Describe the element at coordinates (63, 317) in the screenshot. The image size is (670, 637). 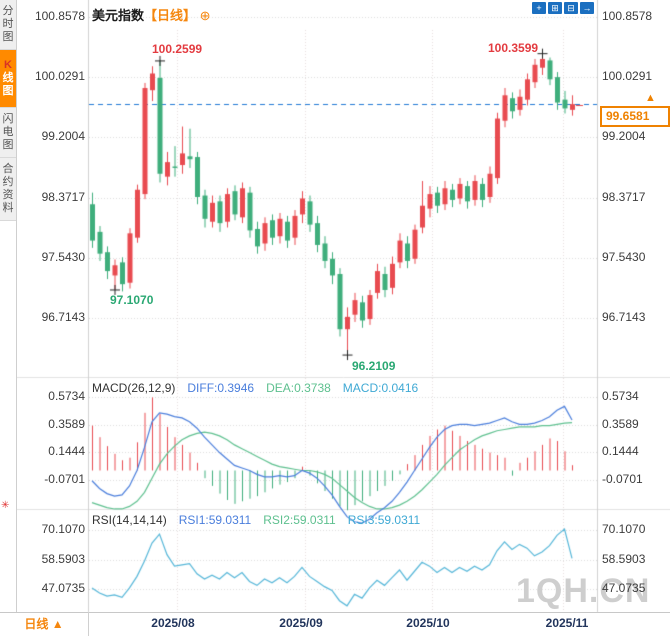
I see `y-axis-label-left: 96.7143` at that location.